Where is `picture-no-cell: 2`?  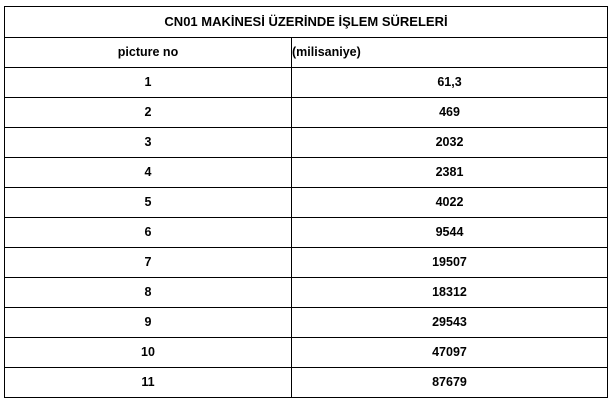
picture-no-cell: 2 is located at coordinates (148, 112).